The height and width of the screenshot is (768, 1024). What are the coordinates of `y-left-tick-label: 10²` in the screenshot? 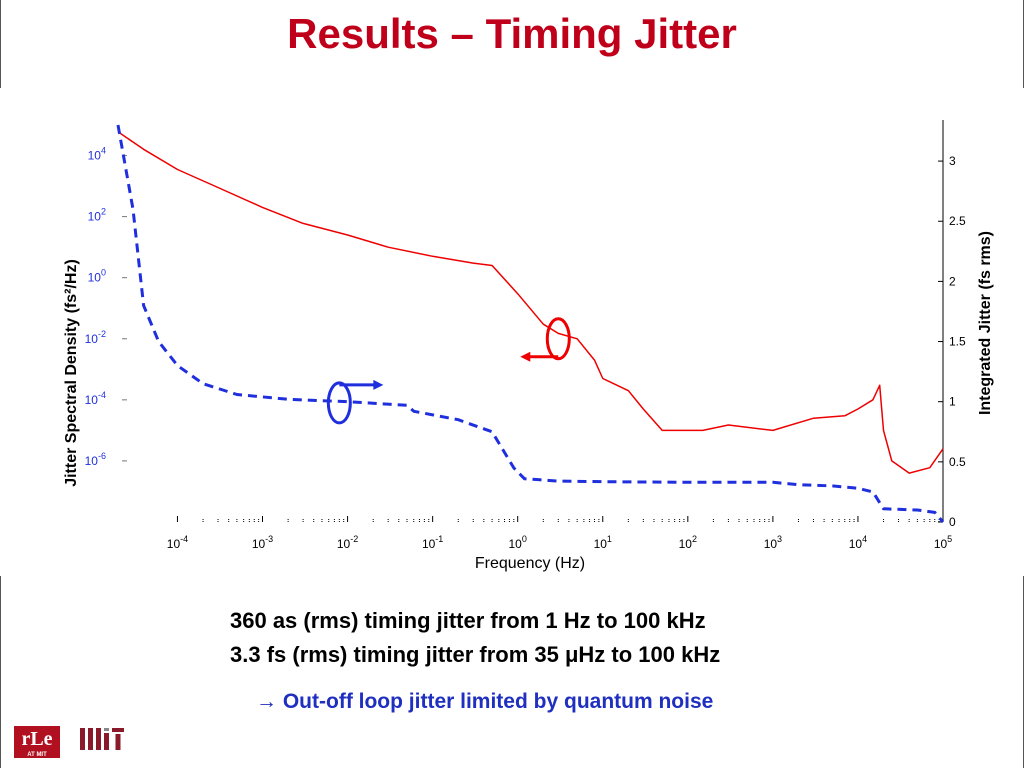 It's located at (97, 215).